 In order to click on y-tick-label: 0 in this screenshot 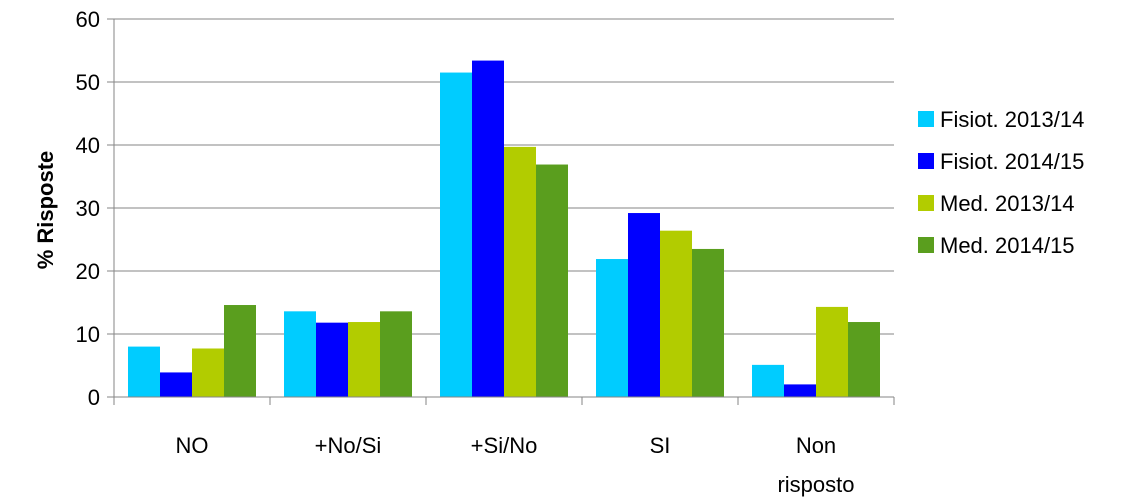, I will do `click(94, 397)`.